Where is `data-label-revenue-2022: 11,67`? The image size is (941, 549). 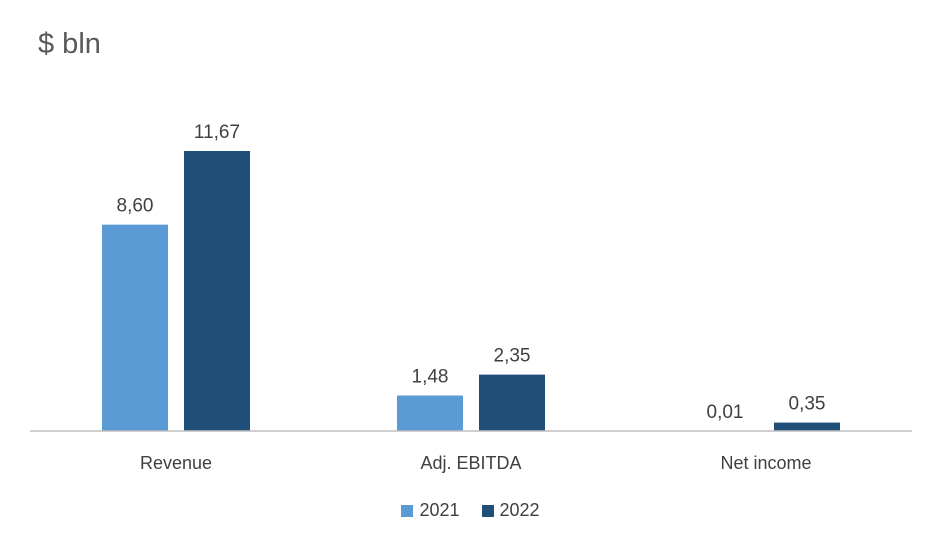
data-label-revenue-2022: 11,67 is located at coordinates (217, 132).